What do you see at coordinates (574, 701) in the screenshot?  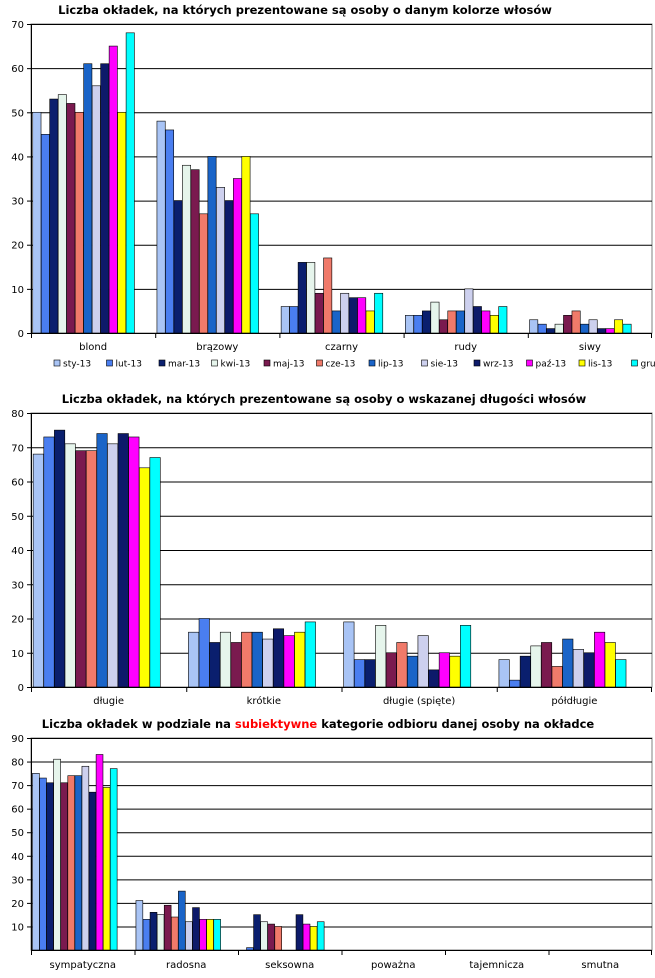 I see `category-label: półdługie` at bounding box center [574, 701].